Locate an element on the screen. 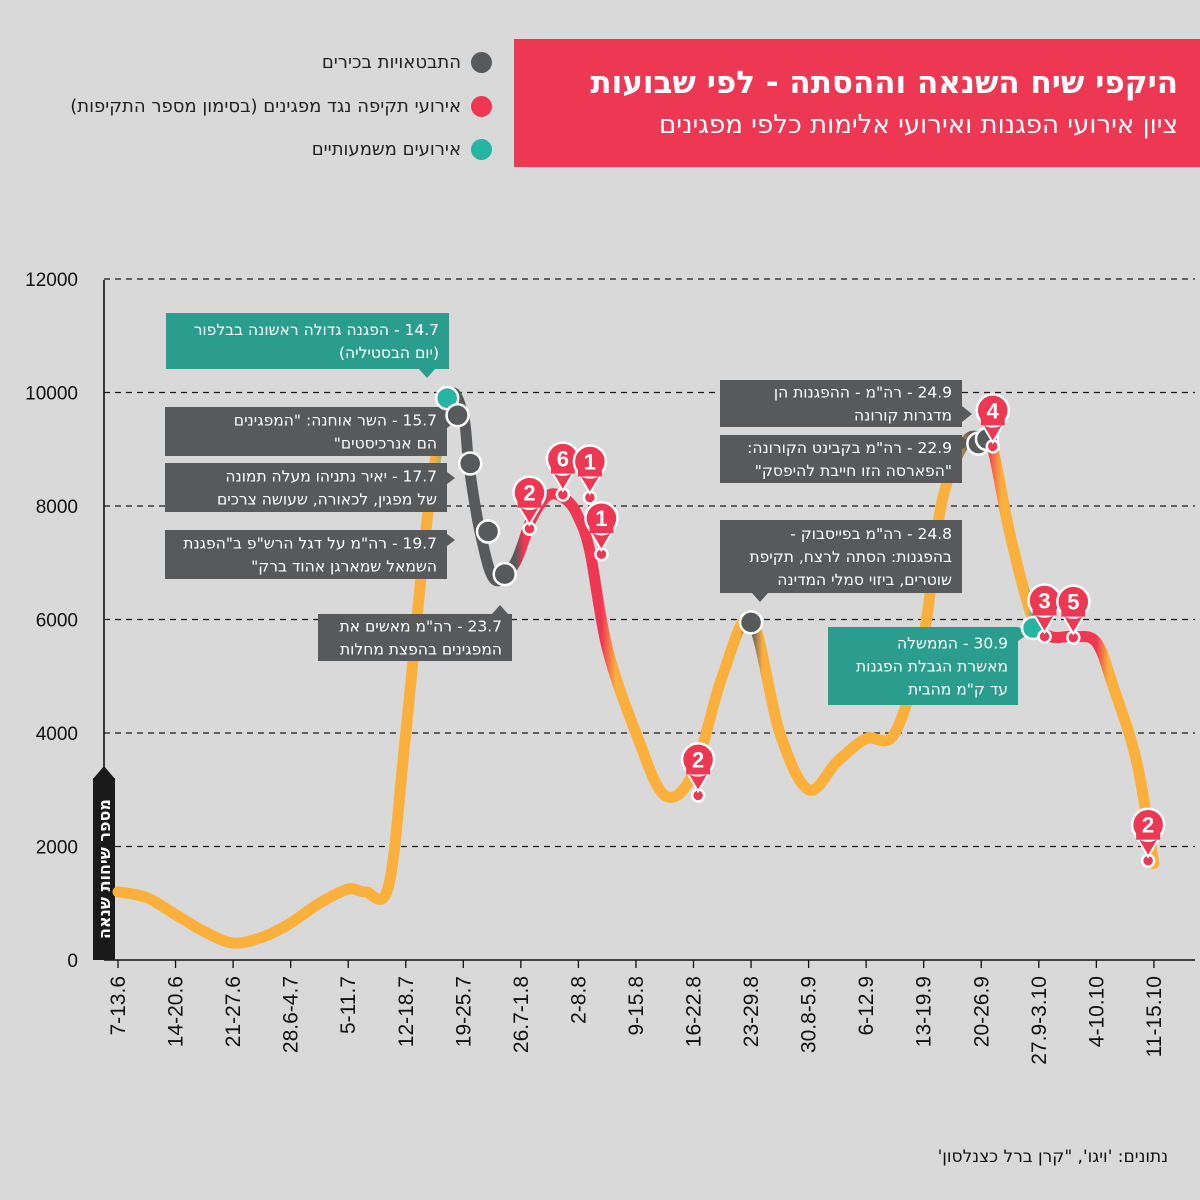 The width and height of the screenshot is (1200, 1200). annotation-text: 14.7 - הפגנה גדולה ראשונה בבלפור is located at coordinates (316, 330).